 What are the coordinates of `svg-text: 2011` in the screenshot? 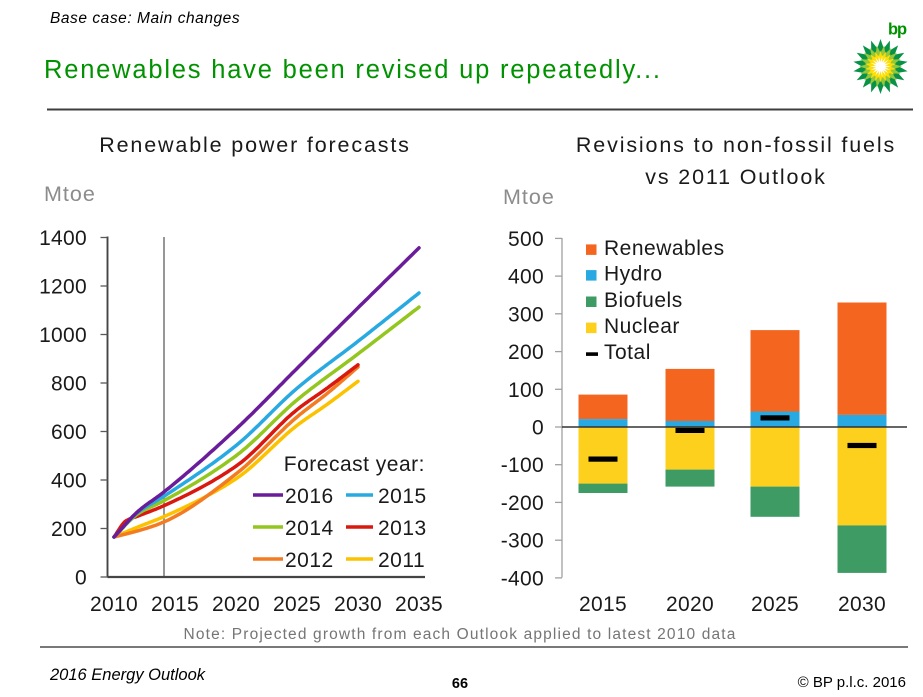 It's located at (401, 560).